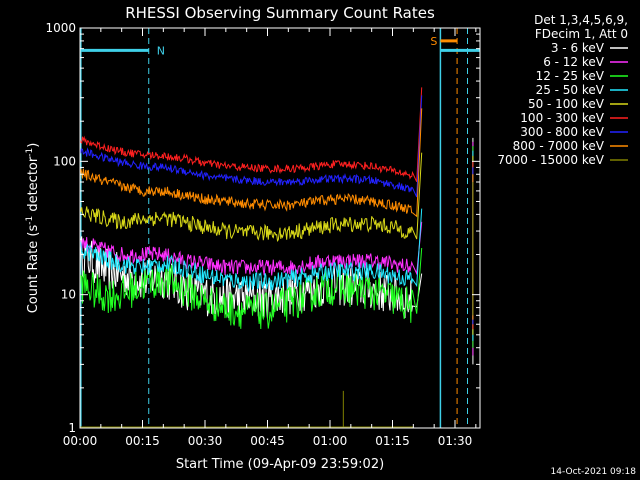 The height and width of the screenshot is (480, 640). I want to click on series-trace-100-300-kev, so click(251, 135).